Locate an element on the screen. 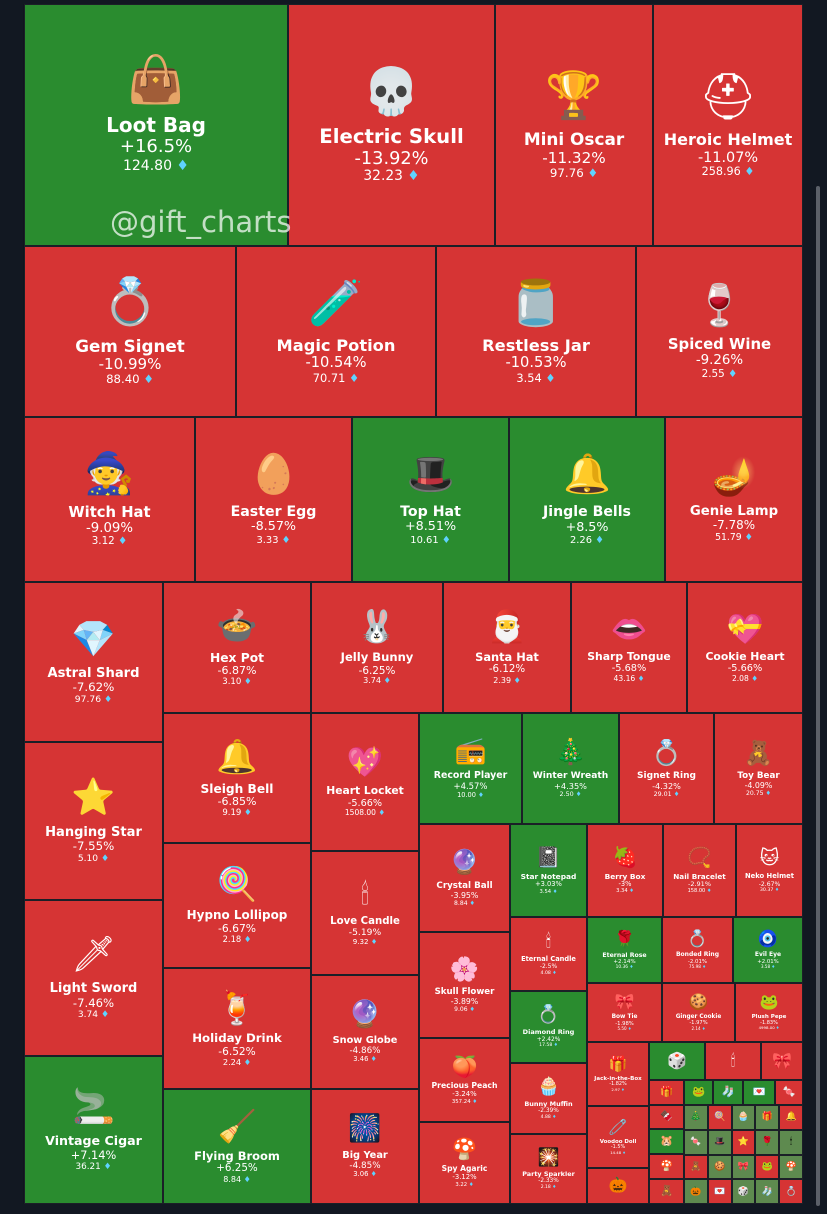 This screenshot has height=1214, width=827. gift-icon: 💌 is located at coordinates (759, 1092).